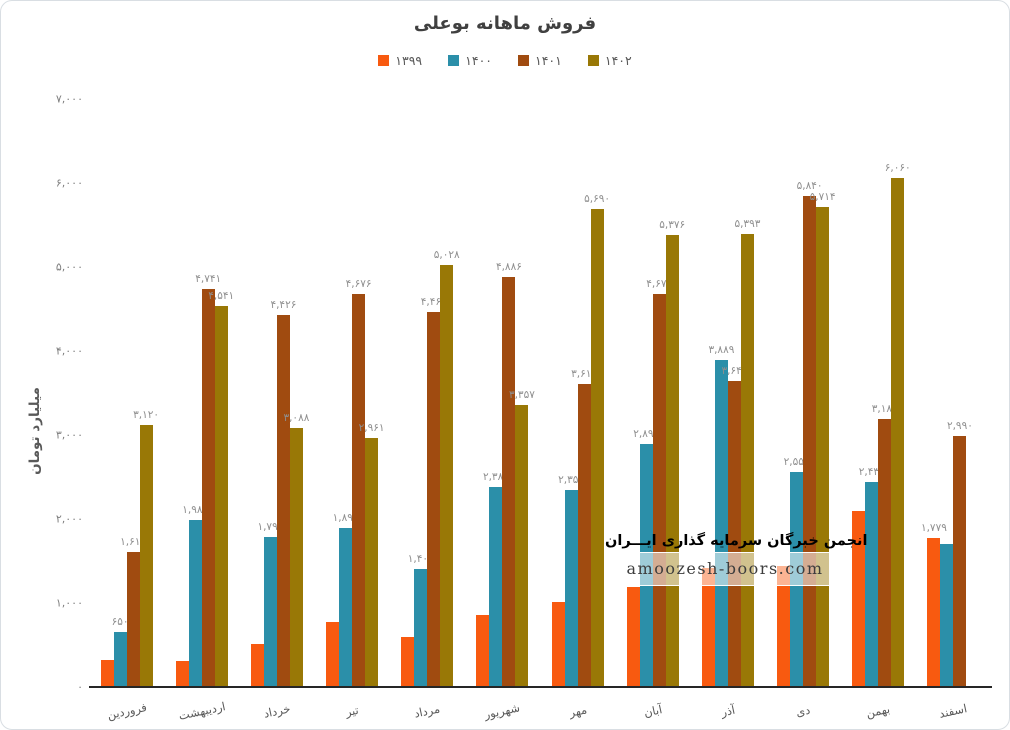 This screenshot has height=730, width=1010. I want to click on bar-slot: ۳,۱۸۵, so click(885, 393).